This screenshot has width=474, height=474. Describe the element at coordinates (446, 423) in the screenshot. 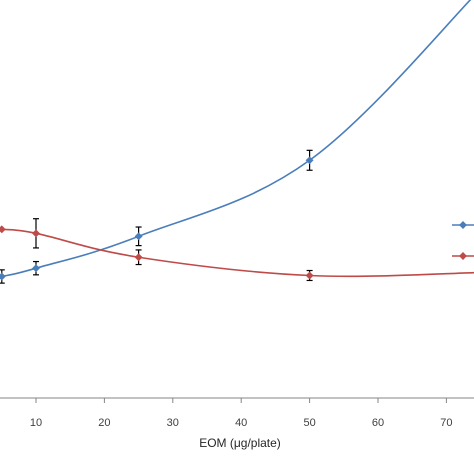

I see `x-tick-label: 70` at that location.